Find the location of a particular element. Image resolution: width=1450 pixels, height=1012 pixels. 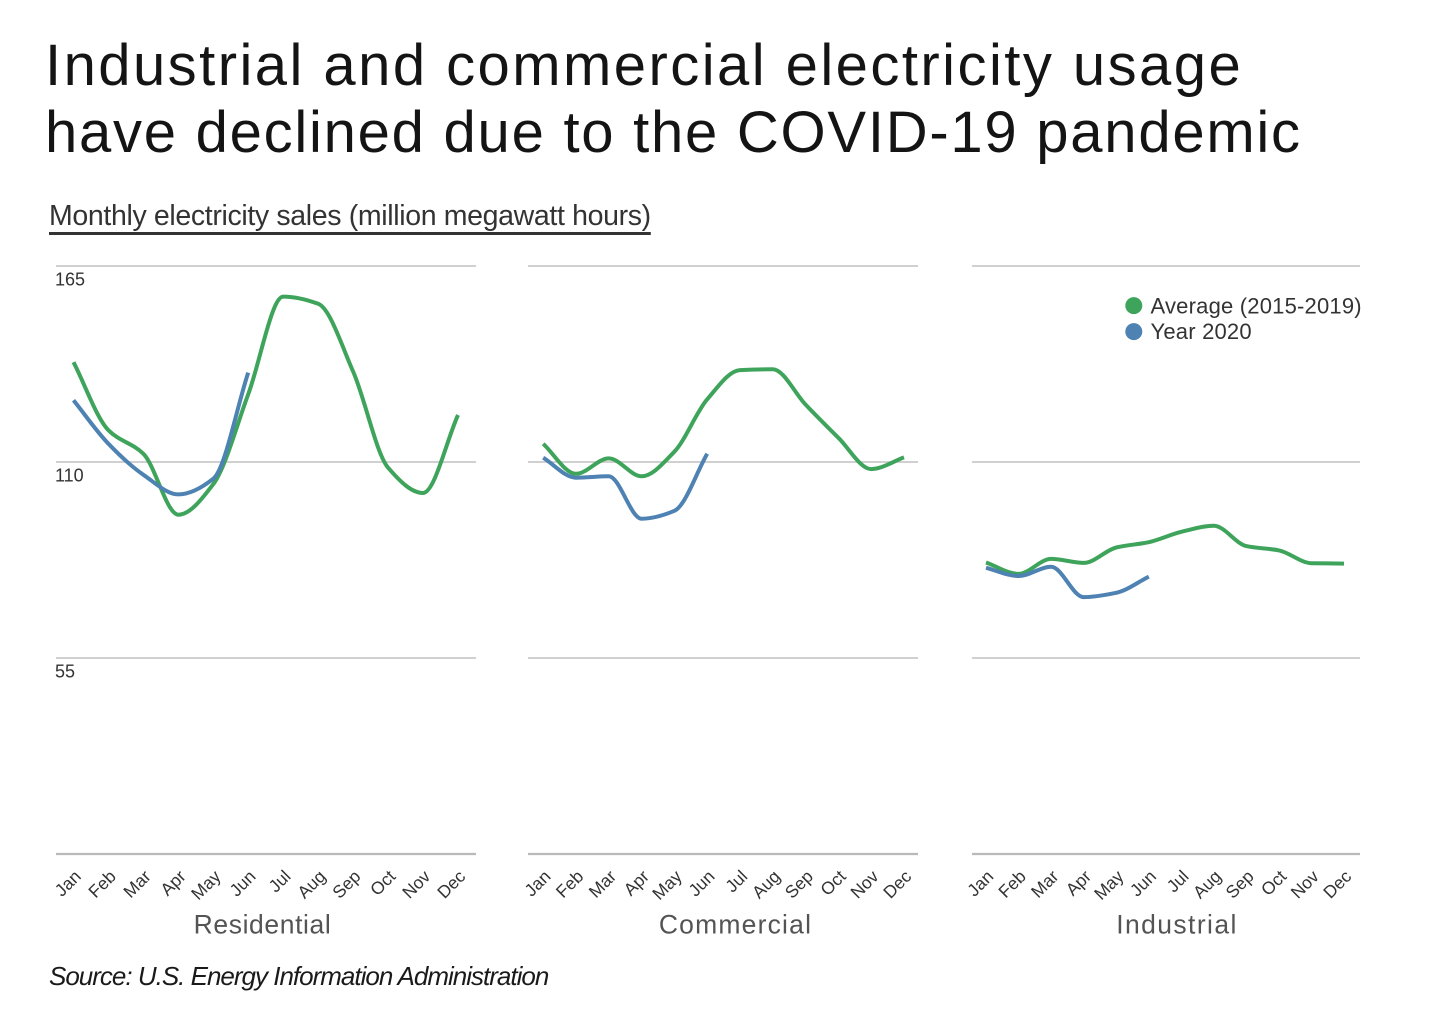

svg-text: 165 is located at coordinates (70, 280).